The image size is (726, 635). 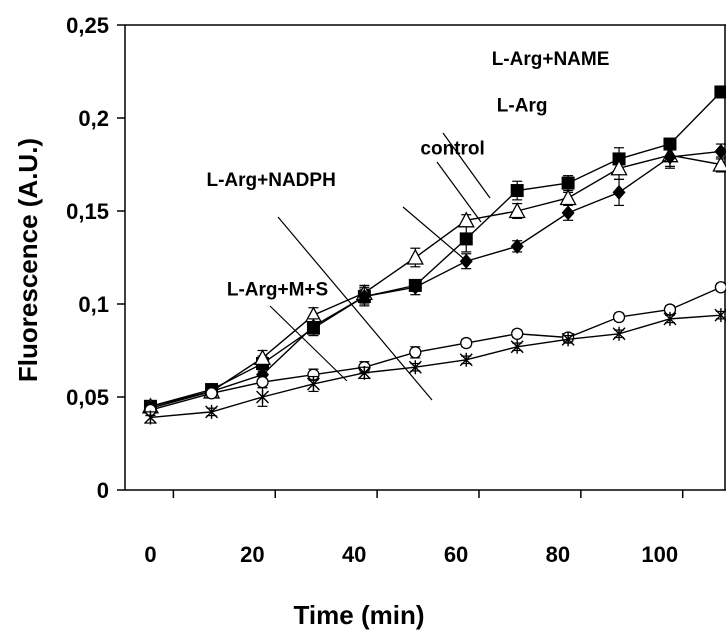 I want to click on annotation-label: L-Arg+M+S, so click(x=277, y=290).